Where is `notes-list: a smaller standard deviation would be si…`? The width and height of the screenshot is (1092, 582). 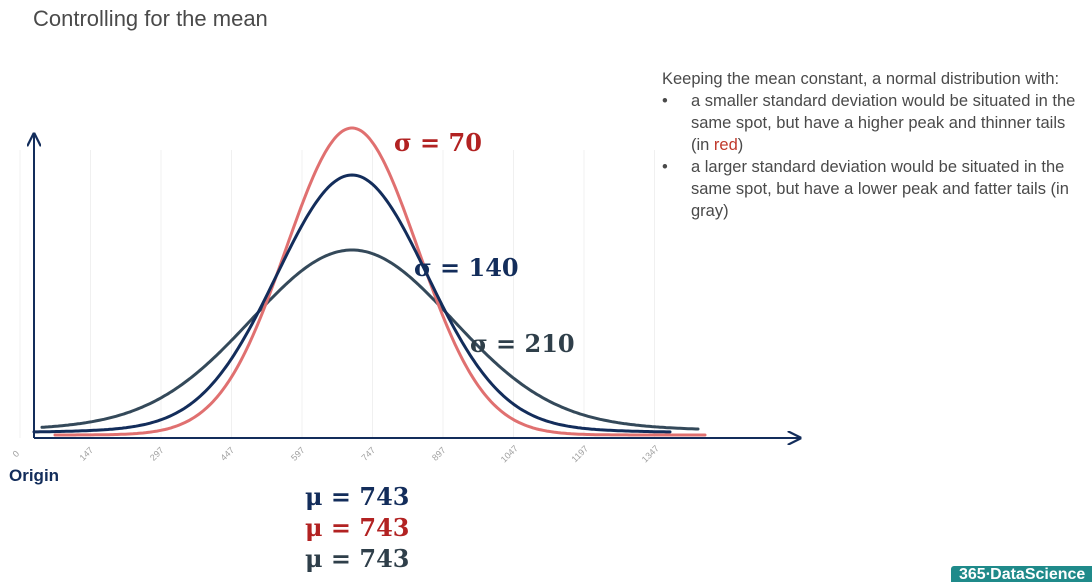
notes-list: a smaller standard deviation would be si… is located at coordinates (874, 156).